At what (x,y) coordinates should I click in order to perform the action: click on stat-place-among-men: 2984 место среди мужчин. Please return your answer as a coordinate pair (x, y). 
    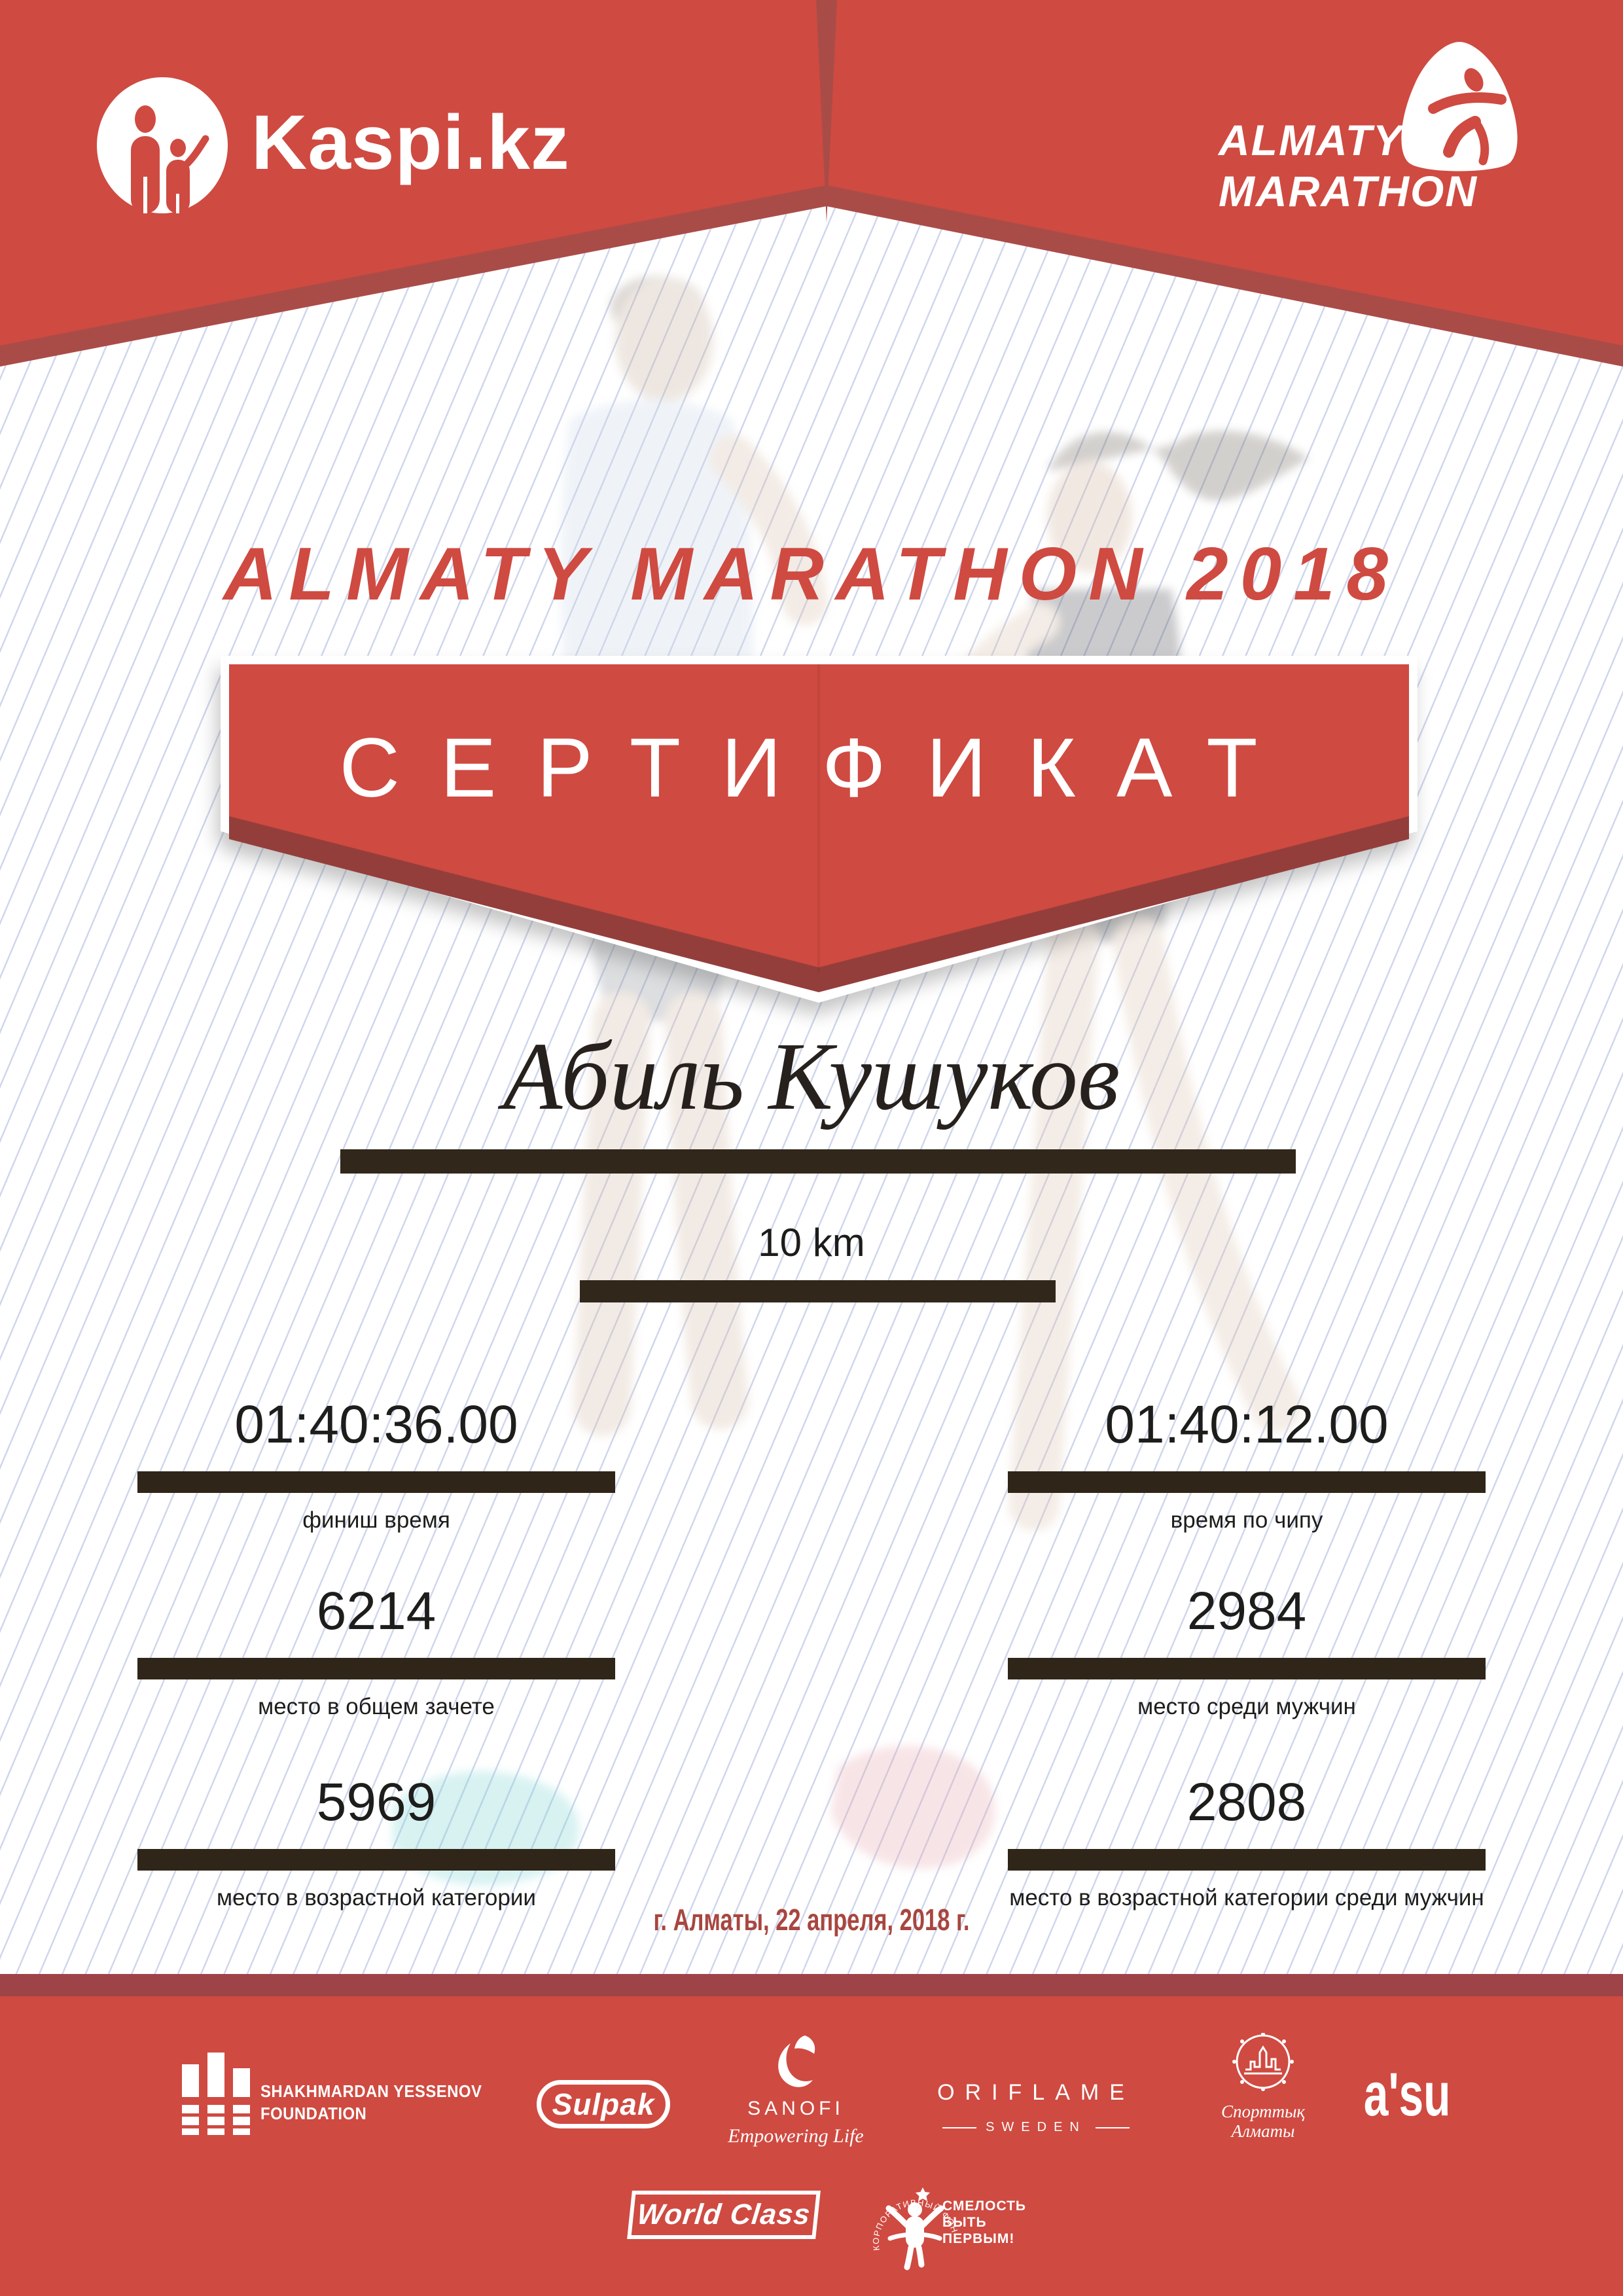
    Looking at the image, I should click on (1247, 1652).